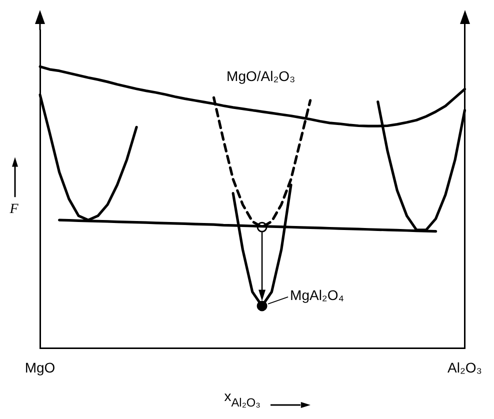 Image resolution: width=494 pixels, height=419 pixels. Describe the element at coordinates (465, 367) in the screenshot. I see `x-tick-label: Al₂O₃` at that location.